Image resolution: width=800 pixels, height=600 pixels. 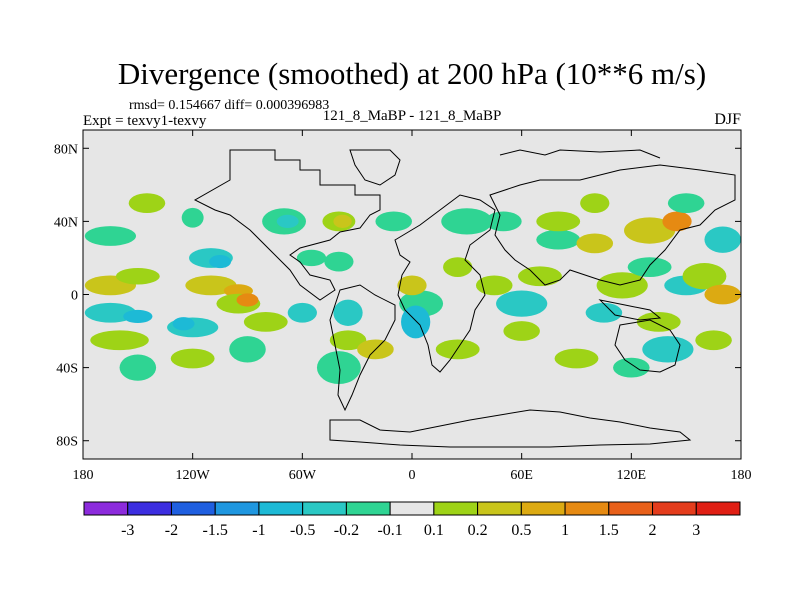 I want to click on x-tick-label: 0, so click(x=412, y=475).